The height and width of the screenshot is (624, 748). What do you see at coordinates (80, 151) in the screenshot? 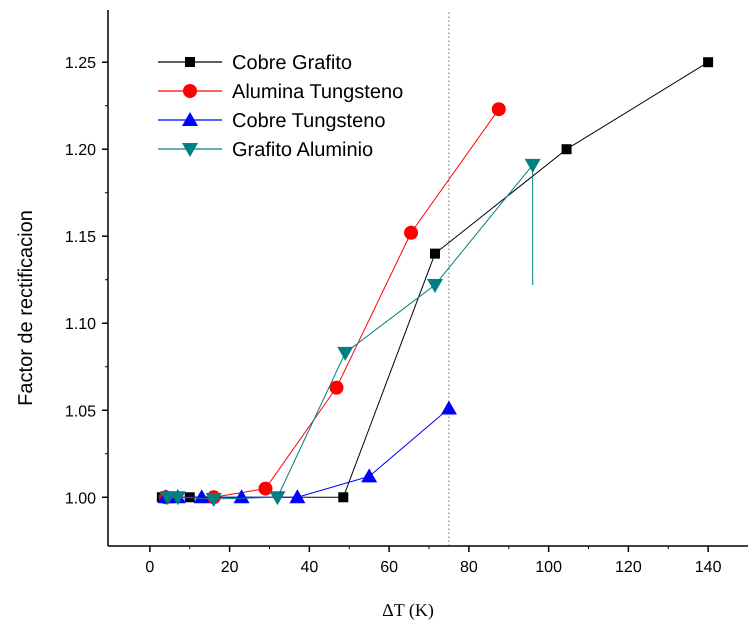
I see `y-tick-label: 1.20` at bounding box center [80, 151].